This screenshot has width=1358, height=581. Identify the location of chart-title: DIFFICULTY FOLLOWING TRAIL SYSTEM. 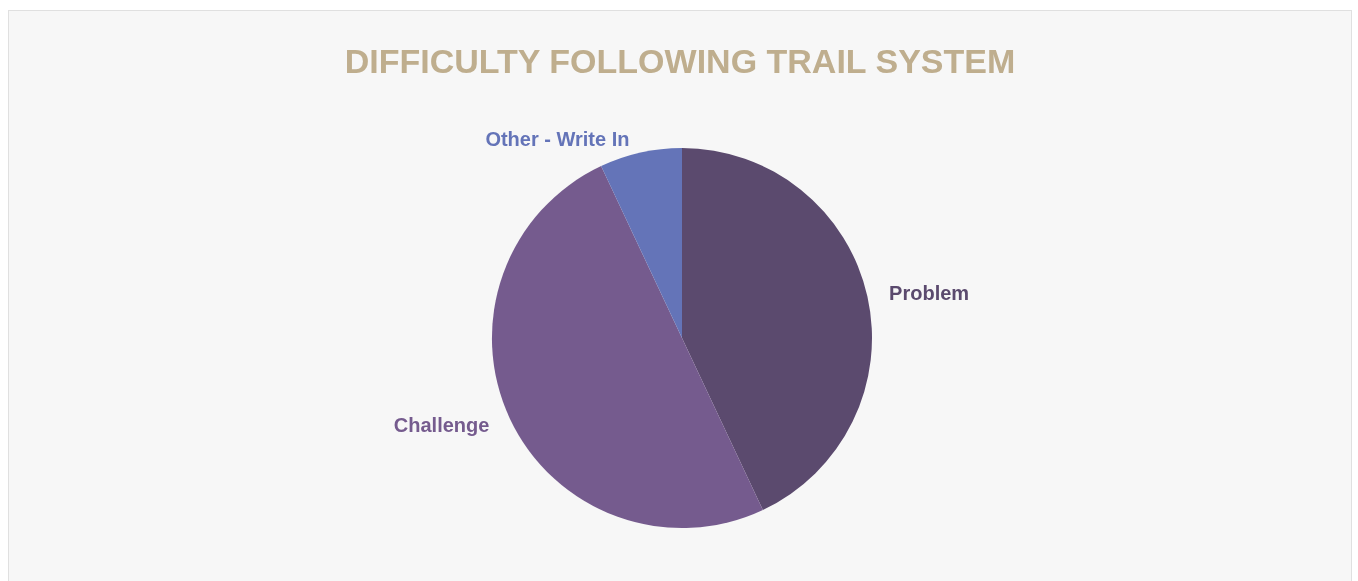
(680, 61).